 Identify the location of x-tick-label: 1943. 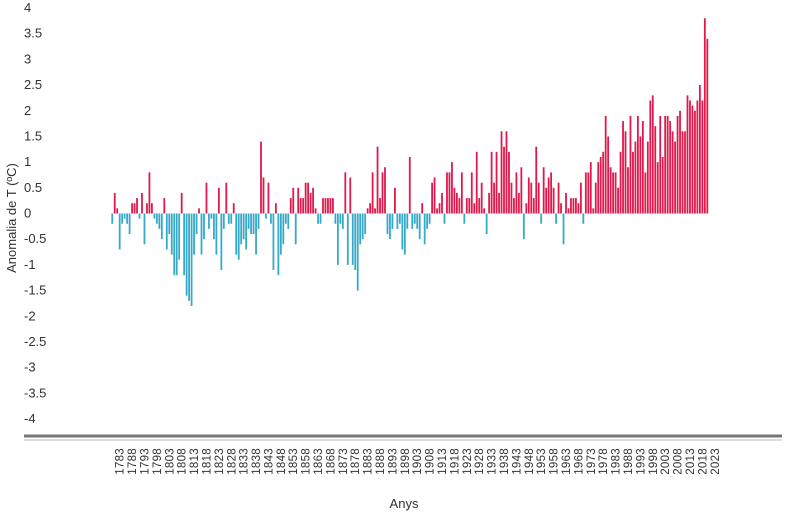
(517, 461).